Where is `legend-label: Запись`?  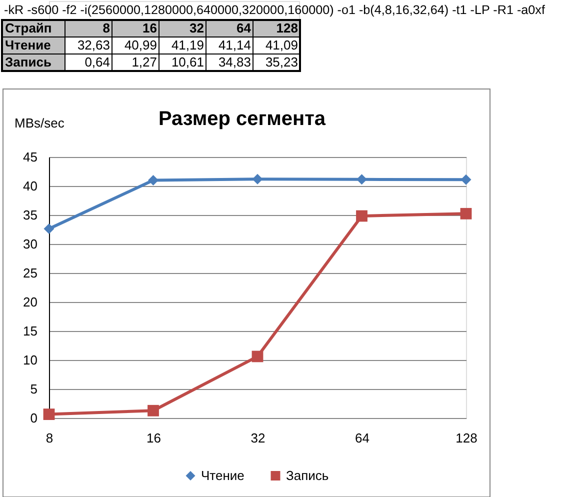
legend-label: Запись is located at coordinates (307, 475).